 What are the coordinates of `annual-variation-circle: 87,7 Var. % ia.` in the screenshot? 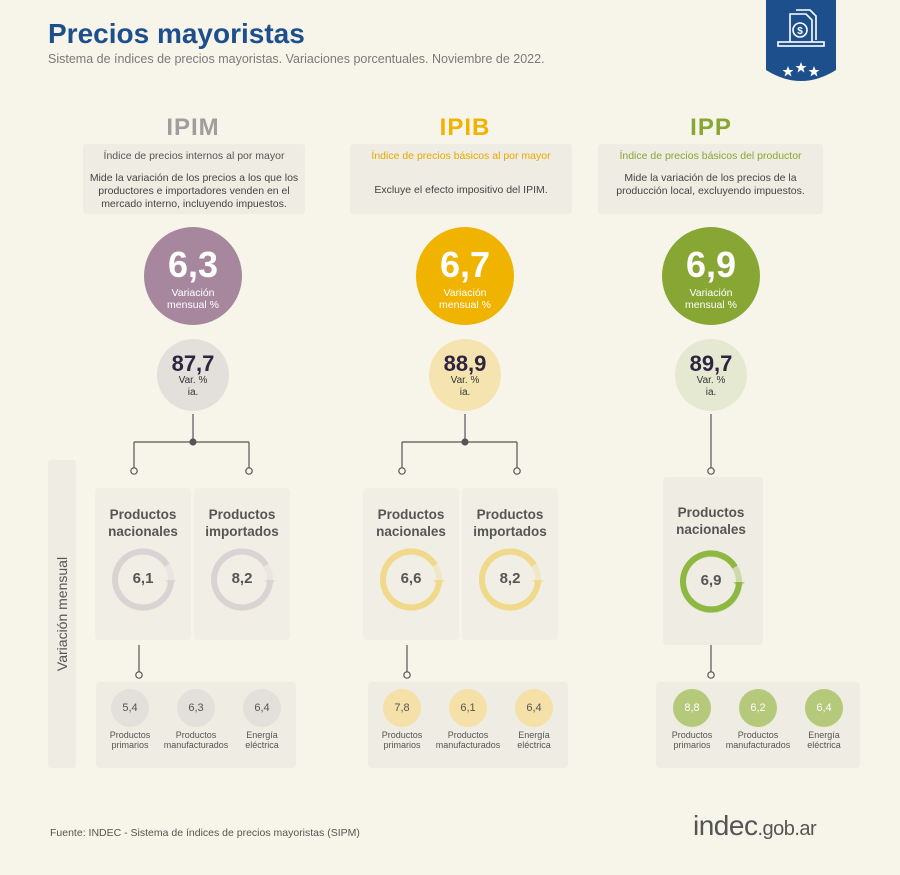 It's located at (193, 375).